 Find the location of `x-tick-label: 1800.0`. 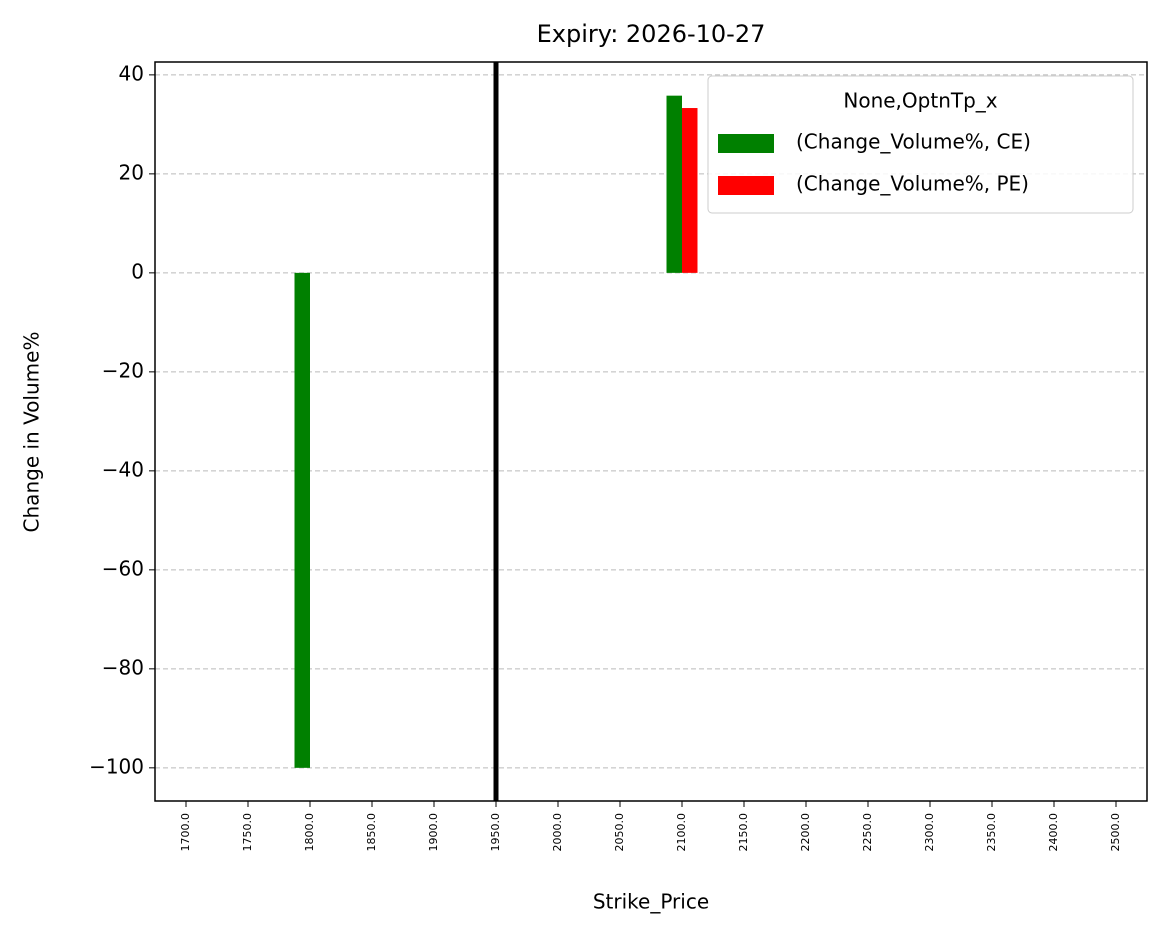

x-tick-label: 1800.0 is located at coordinates (309, 832).